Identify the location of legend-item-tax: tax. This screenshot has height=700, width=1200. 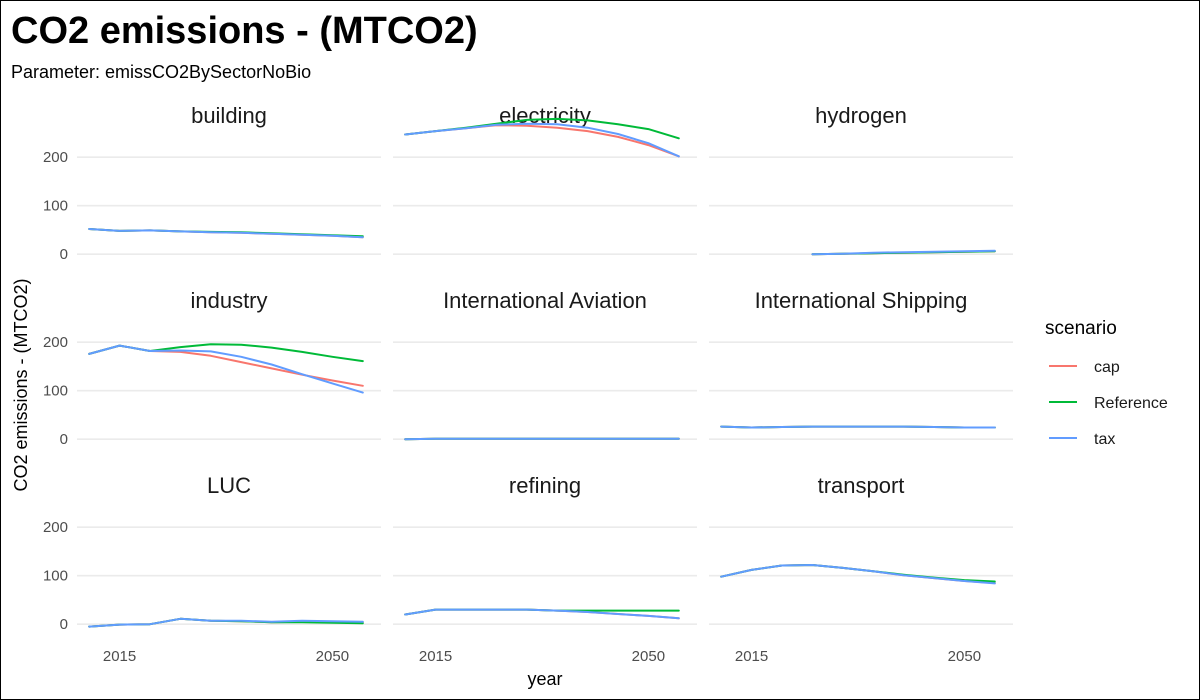
(1082, 439).